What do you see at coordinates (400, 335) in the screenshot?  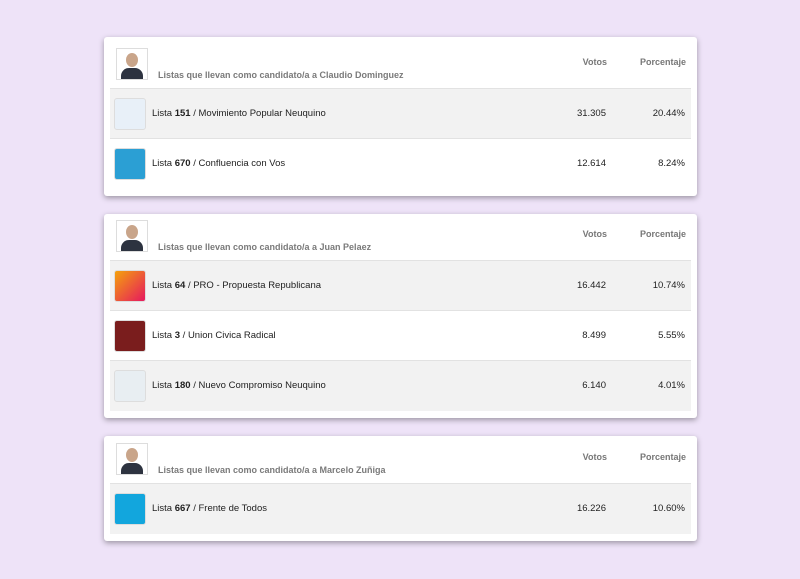 I see `table-row: Lista 3 / Union Civica Radical 8.499 5.55%` at bounding box center [400, 335].